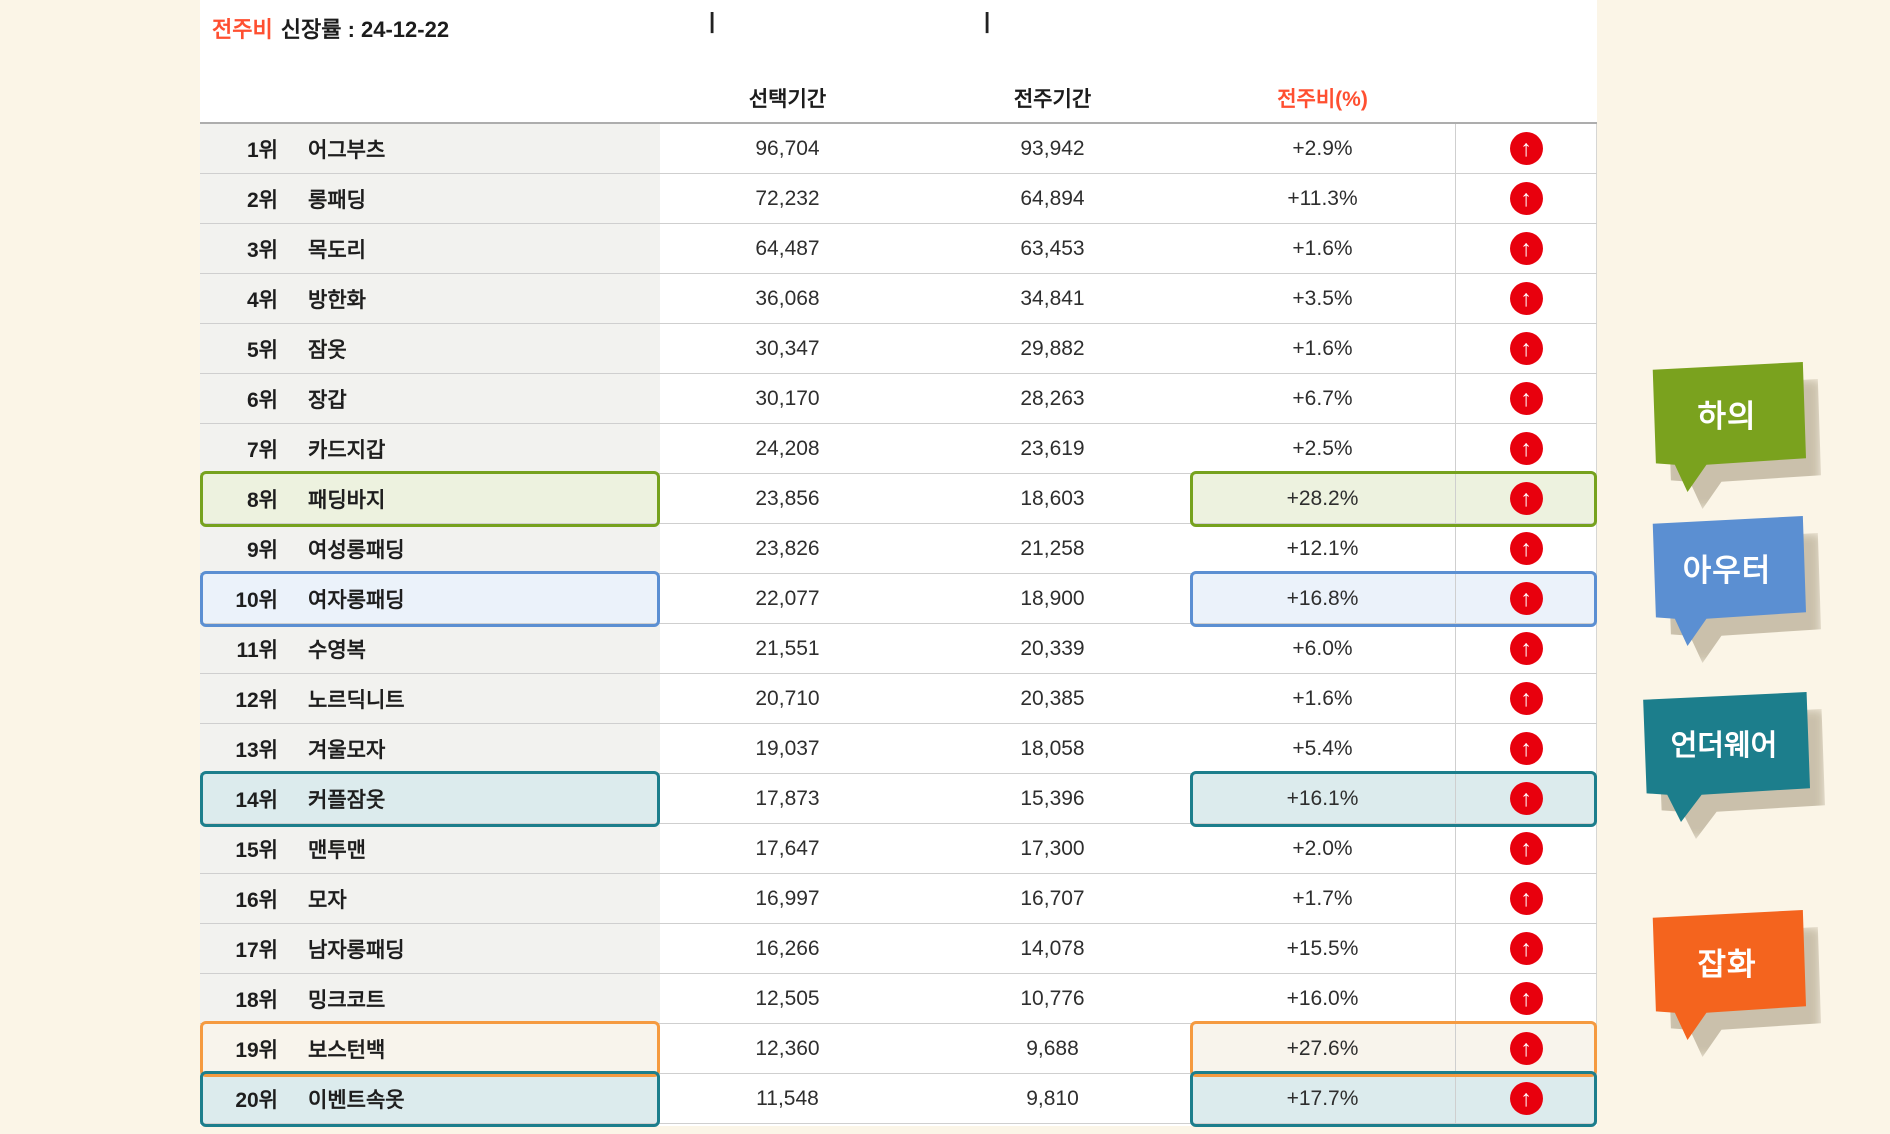  I want to click on table-row: 13위 겨울모자 19,037 18,058 +5.4% ↑, so click(898, 749).